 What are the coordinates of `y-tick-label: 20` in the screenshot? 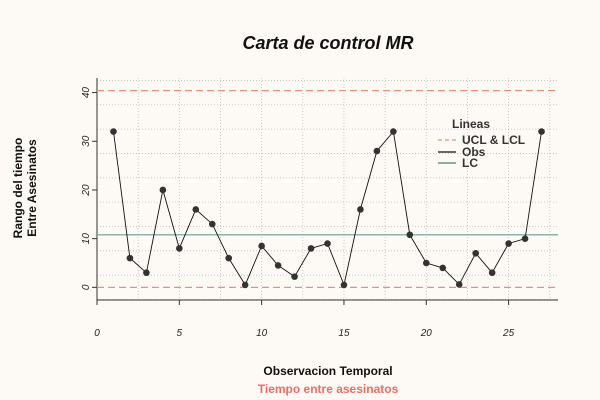 It's located at (86, 190).